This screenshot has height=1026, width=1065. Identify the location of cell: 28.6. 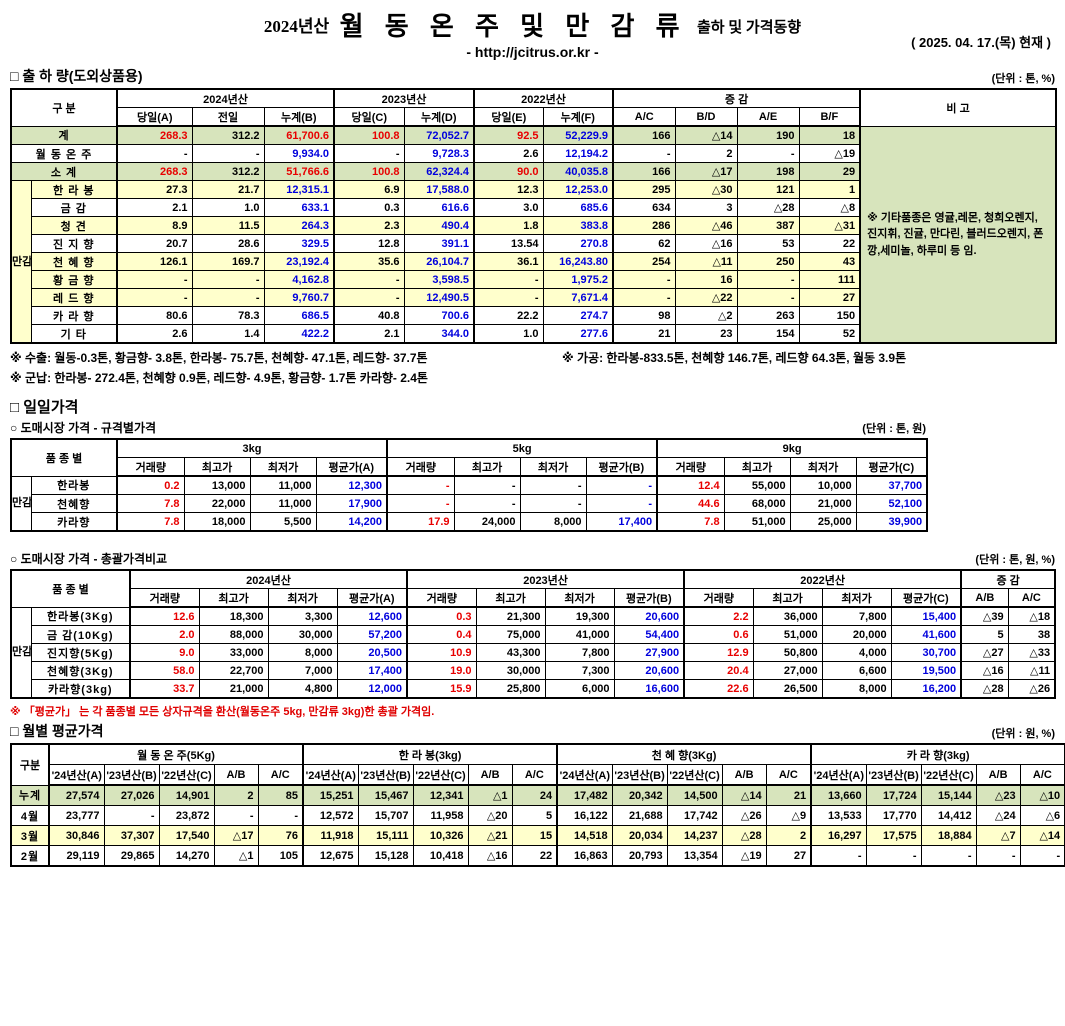
(228, 243).